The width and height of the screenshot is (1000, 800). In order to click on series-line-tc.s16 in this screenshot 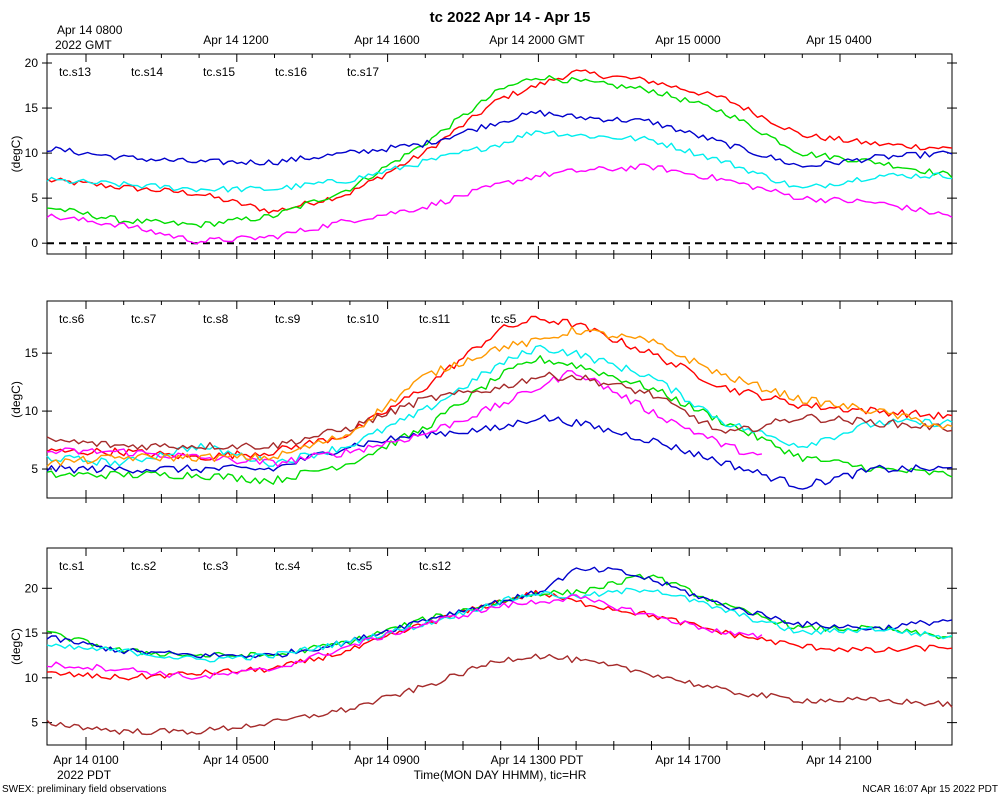, I will do `click(499, 161)`.